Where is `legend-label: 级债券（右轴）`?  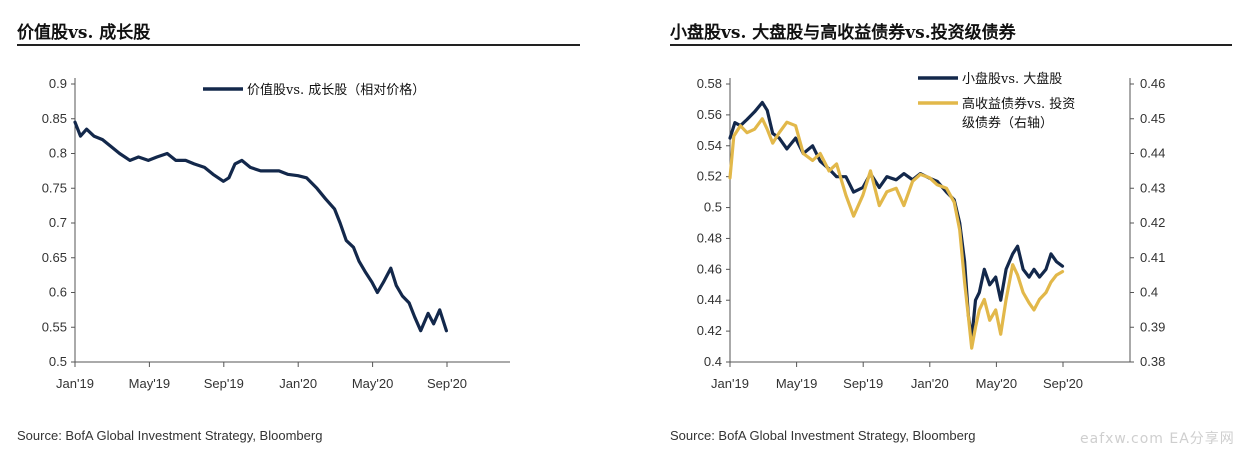
legend-label: 级债券（右轴） is located at coordinates (1007, 123).